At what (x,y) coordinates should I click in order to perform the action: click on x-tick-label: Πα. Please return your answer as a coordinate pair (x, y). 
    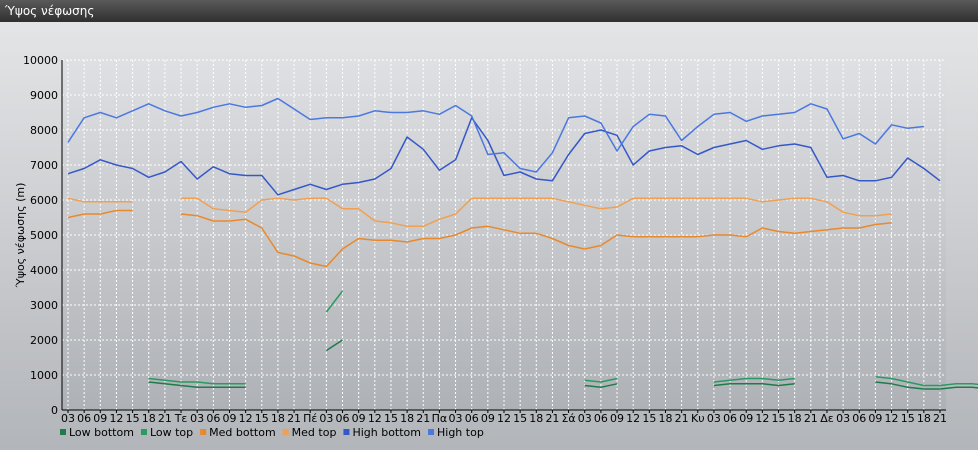
    Looking at the image, I should click on (440, 418).